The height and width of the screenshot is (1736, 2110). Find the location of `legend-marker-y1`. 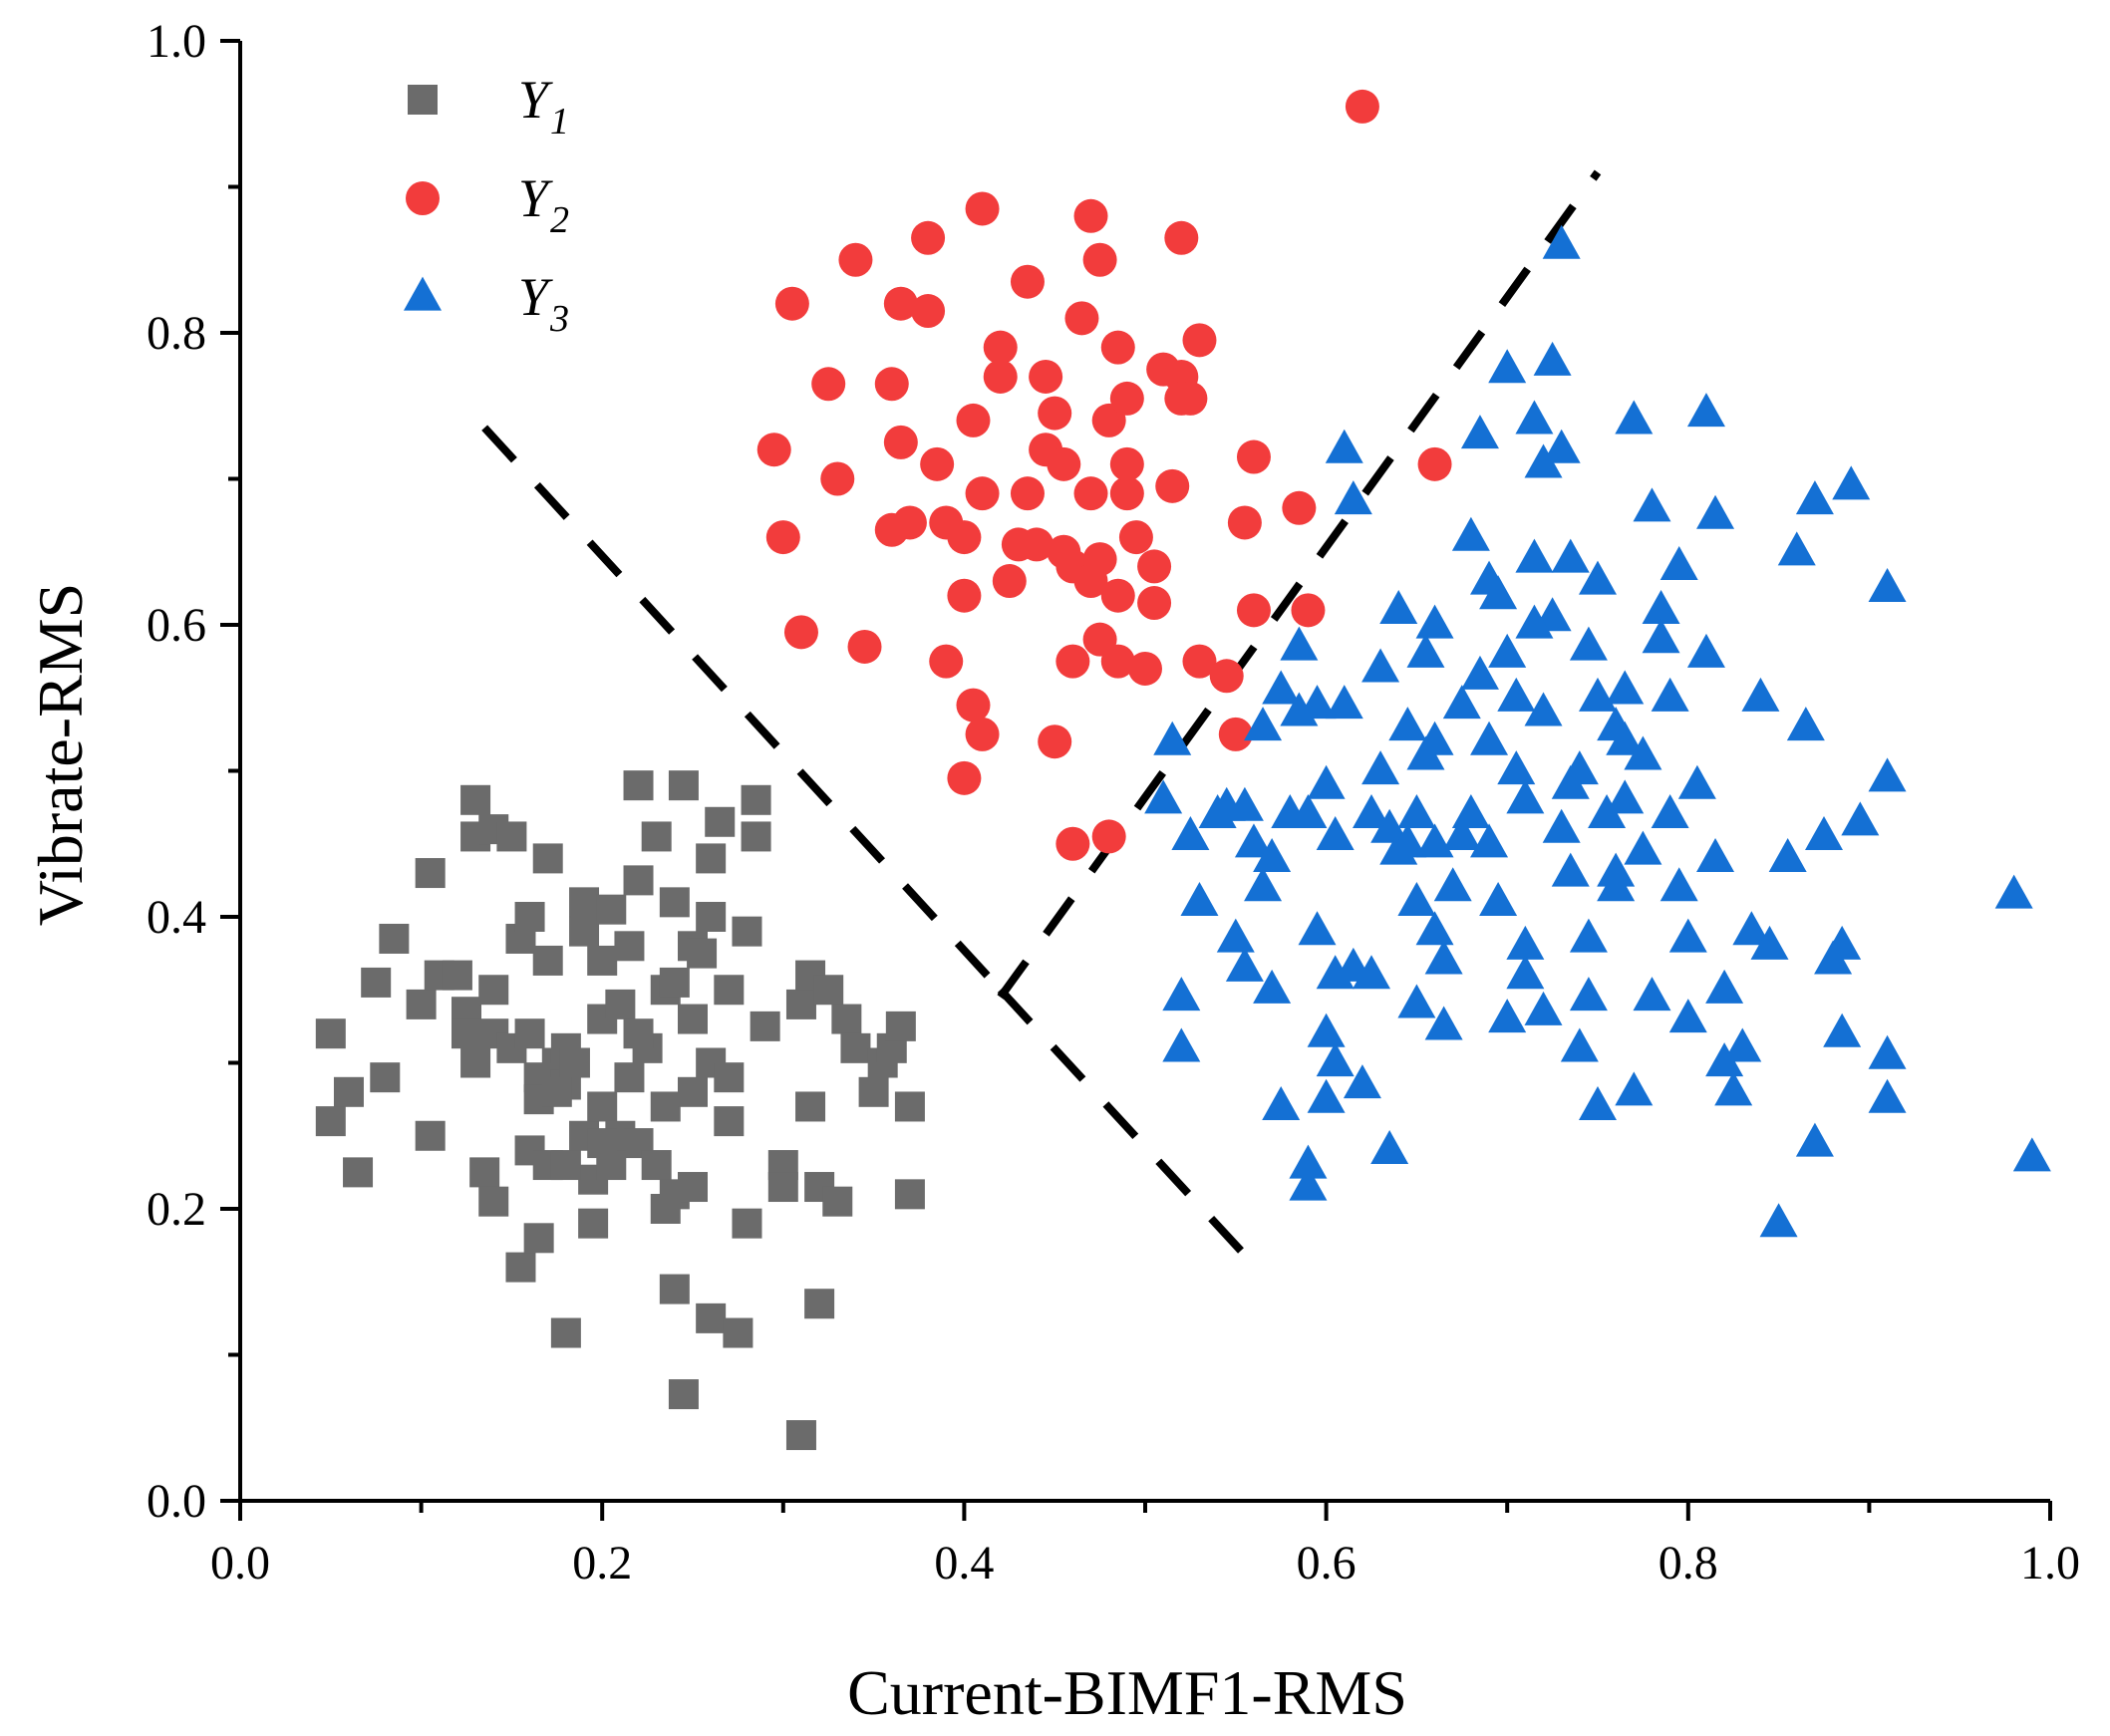

legend-marker-y1 is located at coordinates (423, 100).